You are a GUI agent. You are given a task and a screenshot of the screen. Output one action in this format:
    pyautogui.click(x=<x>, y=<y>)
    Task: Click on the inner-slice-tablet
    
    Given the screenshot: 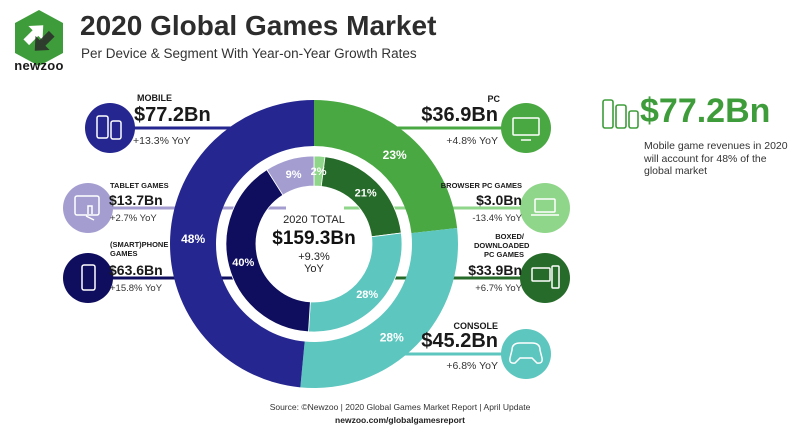 What is the action you would take?
    pyautogui.click(x=290, y=175)
    